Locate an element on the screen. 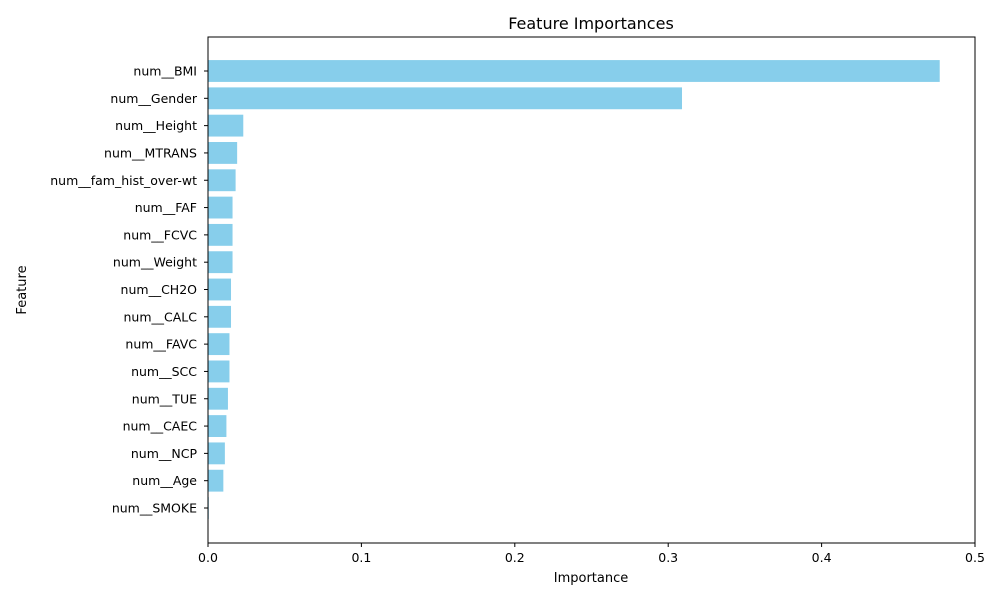  x-tick-label: 0.5 is located at coordinates (975, 557).